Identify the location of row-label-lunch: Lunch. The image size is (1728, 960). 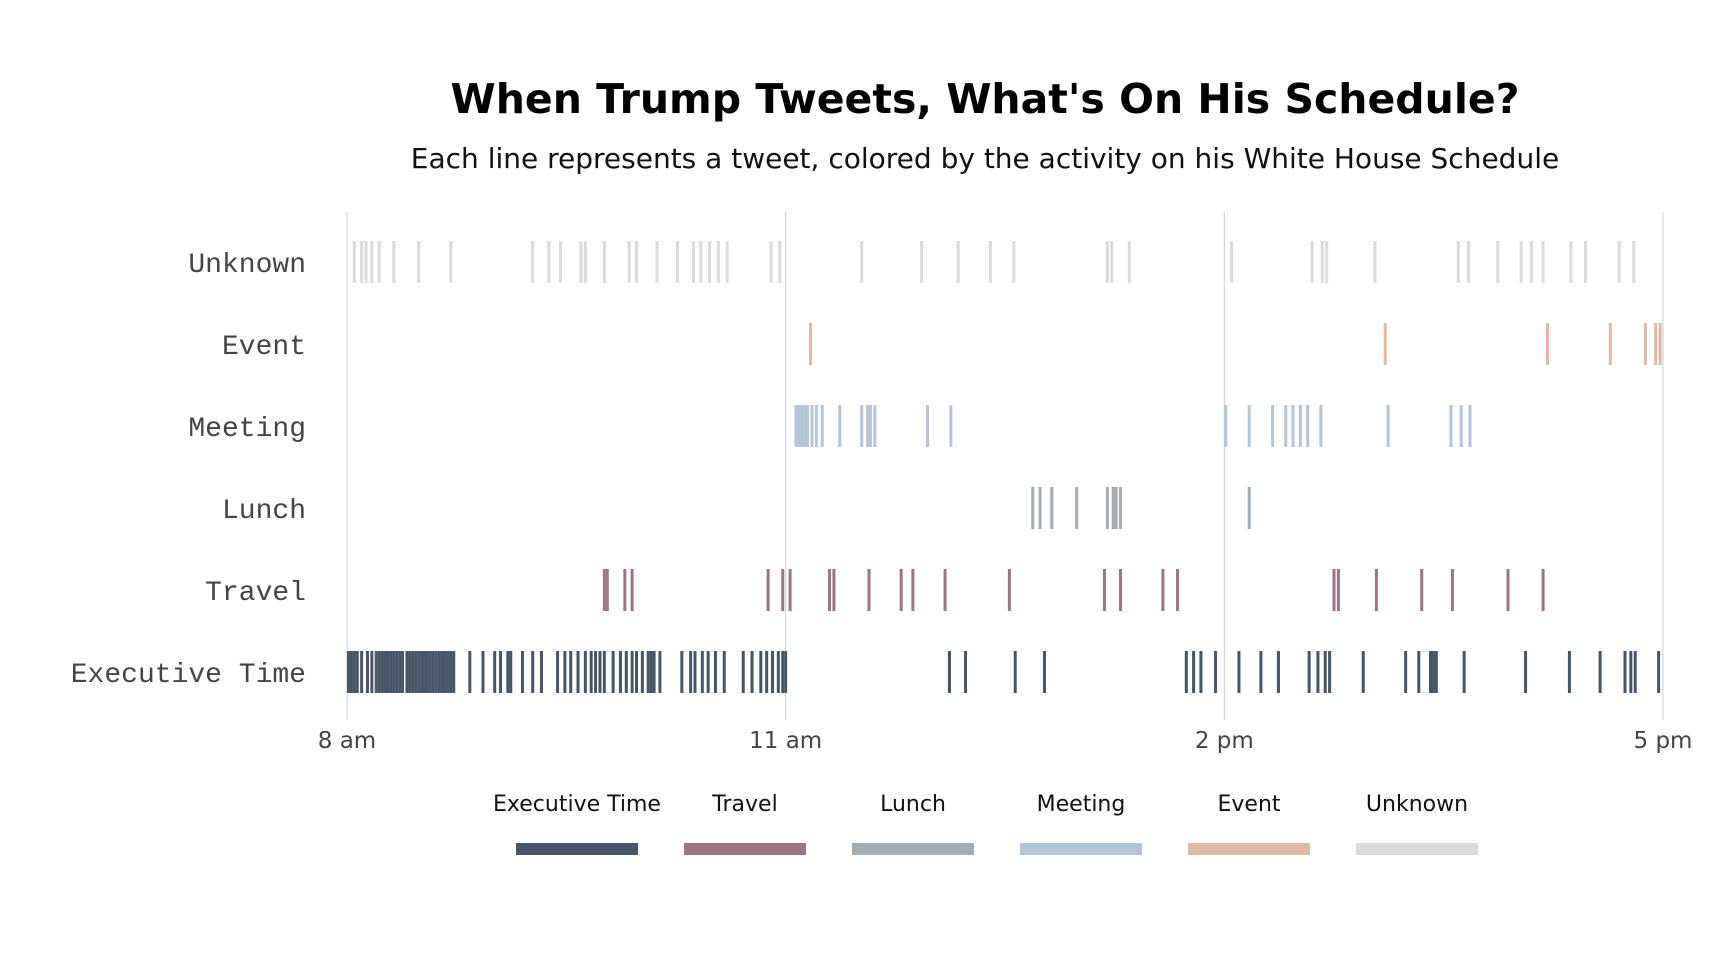
(264, 511).